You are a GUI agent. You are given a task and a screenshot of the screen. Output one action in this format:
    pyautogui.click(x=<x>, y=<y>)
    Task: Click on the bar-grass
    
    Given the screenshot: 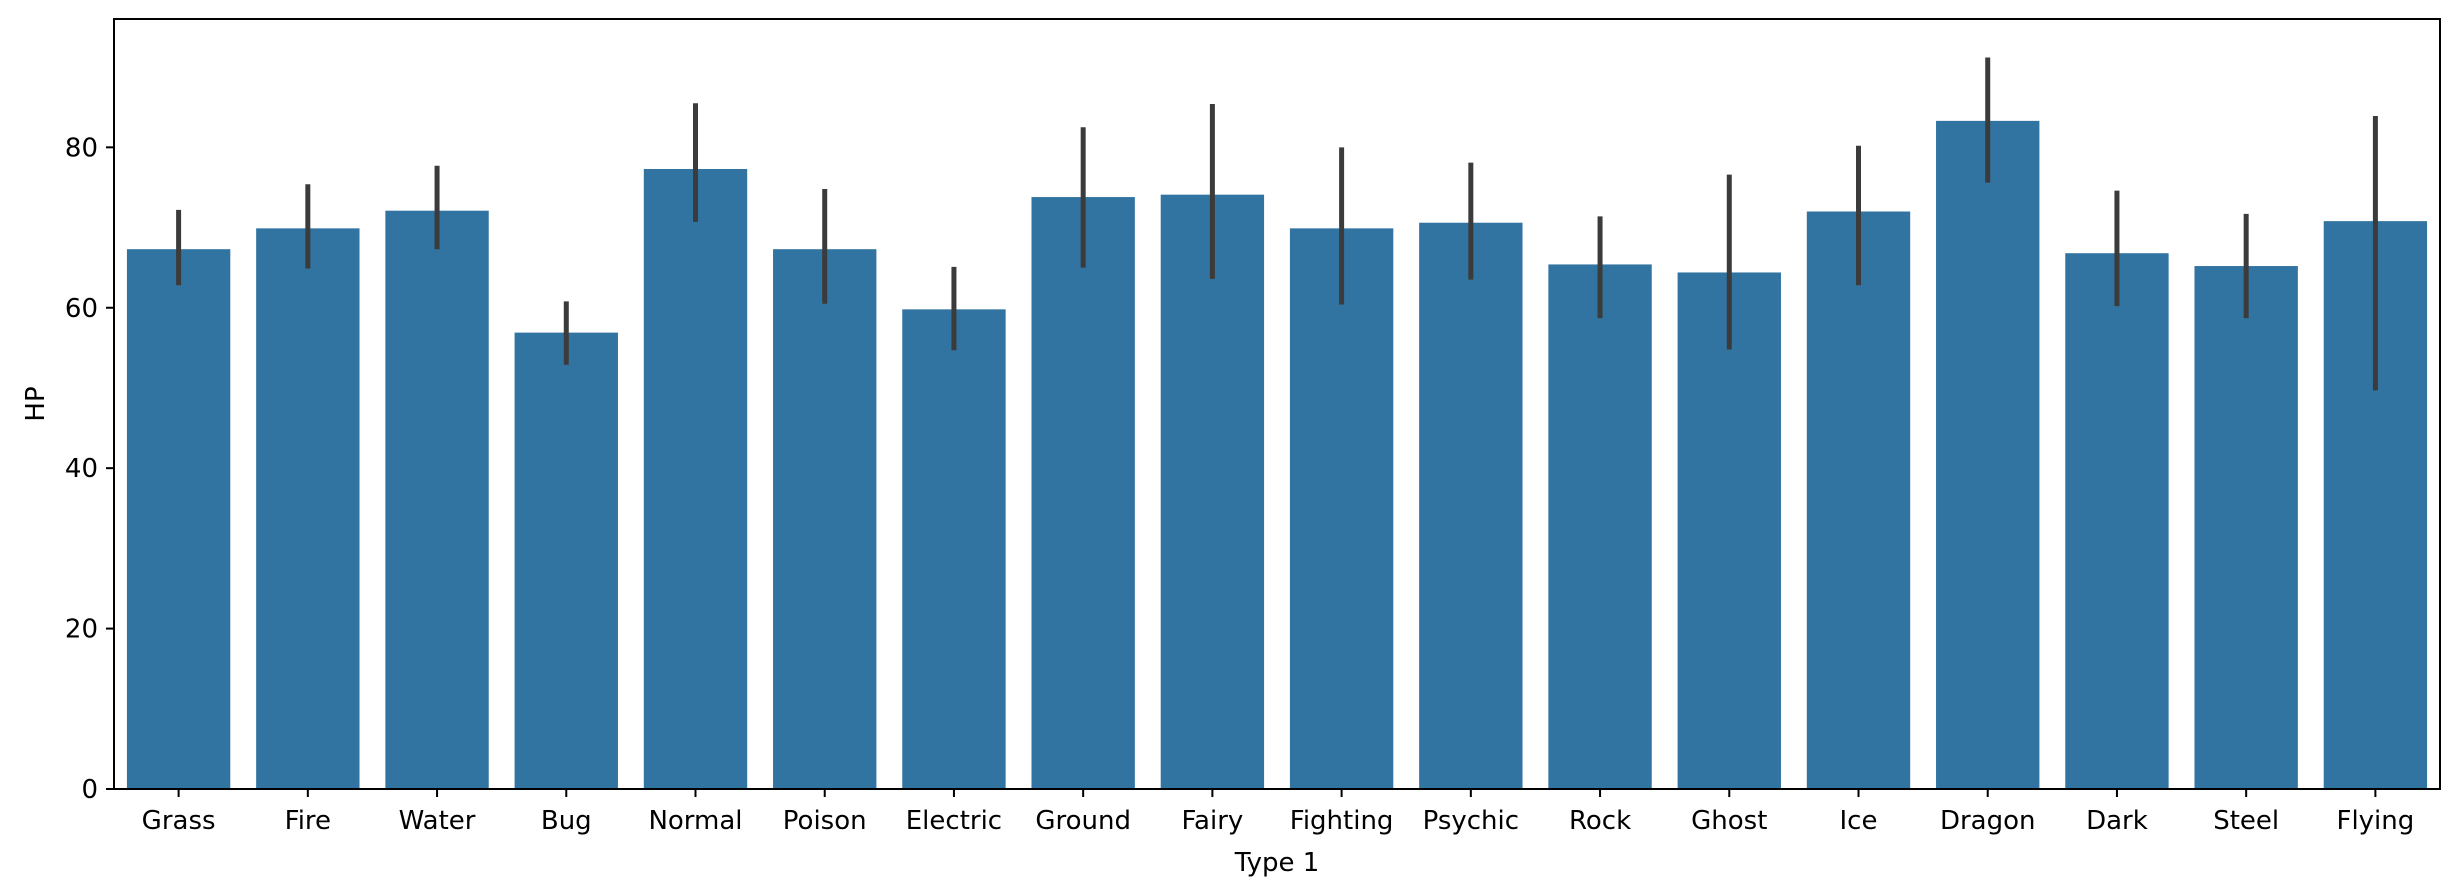 What is the action you would take?
    pyautogui.click(x=178, y=519)
    